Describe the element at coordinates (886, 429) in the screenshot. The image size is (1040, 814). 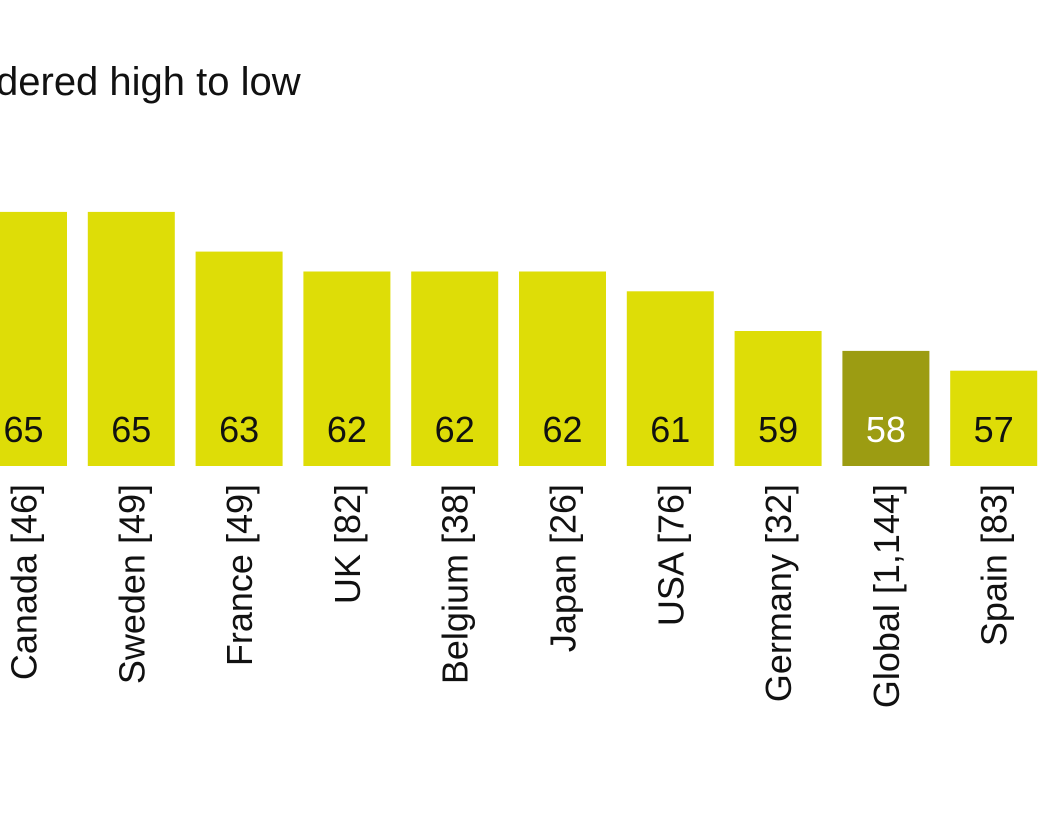
I see `value-label-9: 58` at that location.